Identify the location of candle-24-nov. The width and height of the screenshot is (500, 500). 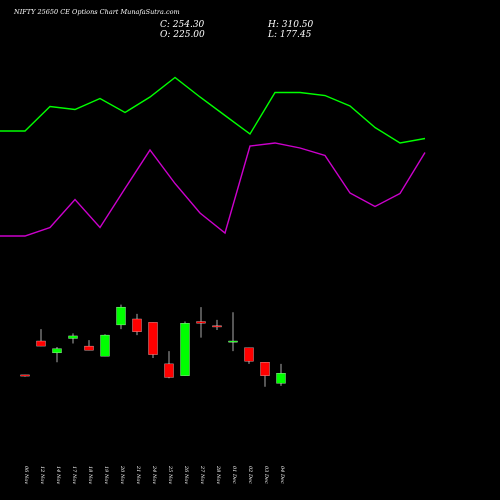
(153, 340).